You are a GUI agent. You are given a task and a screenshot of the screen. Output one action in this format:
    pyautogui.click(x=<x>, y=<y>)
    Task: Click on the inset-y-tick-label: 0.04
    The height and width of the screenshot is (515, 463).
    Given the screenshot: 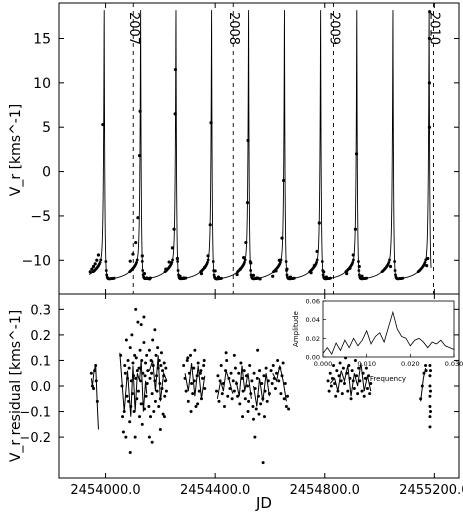 What is the action you would take?
    pyautogui.click(x=313, y=320)
    